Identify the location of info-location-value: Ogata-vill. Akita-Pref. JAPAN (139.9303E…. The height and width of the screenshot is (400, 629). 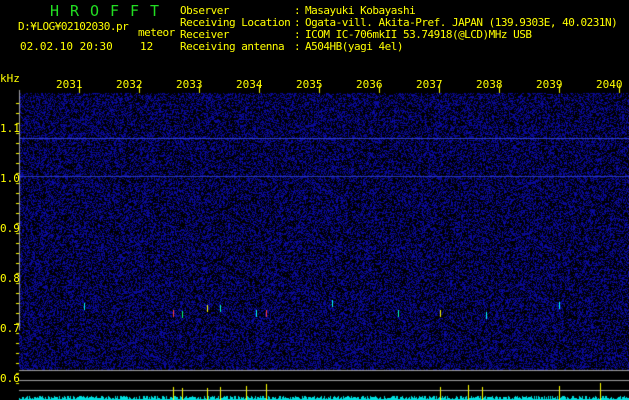
(461, 22).